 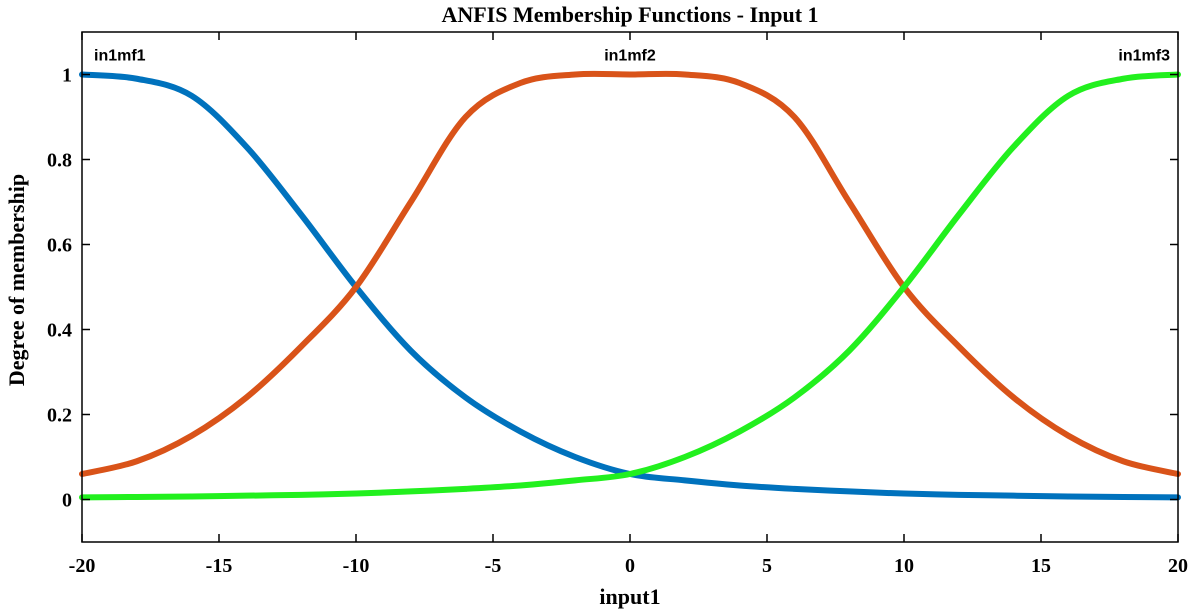 I want to click on mf-label-in1mf1: in1mf1, so click(x=120, y=56).